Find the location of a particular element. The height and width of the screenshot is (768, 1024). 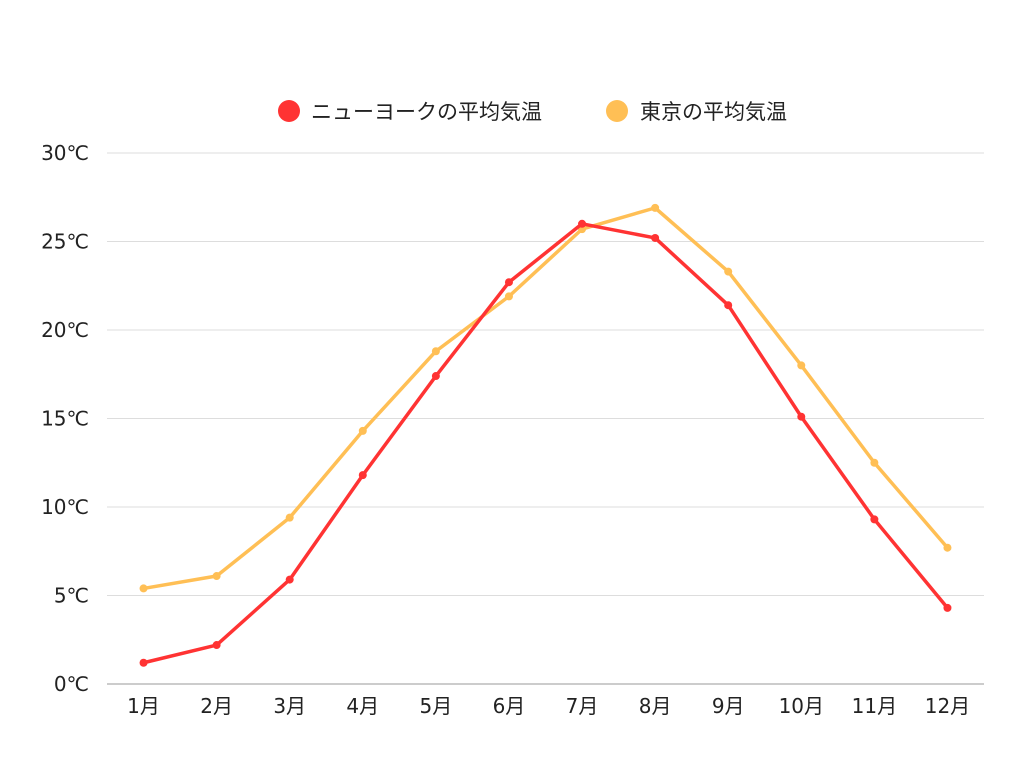

x-tick-label: 10月 is located at coordinates (801, 706).